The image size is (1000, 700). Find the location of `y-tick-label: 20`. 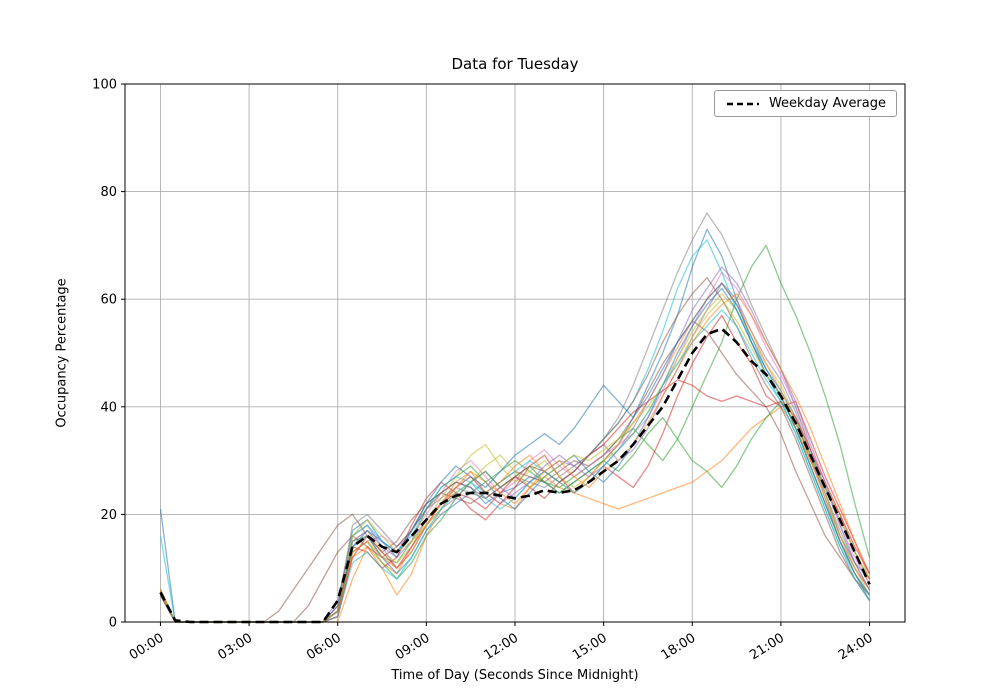

y-tick-label: 20 is located at coordinates (108, 515).